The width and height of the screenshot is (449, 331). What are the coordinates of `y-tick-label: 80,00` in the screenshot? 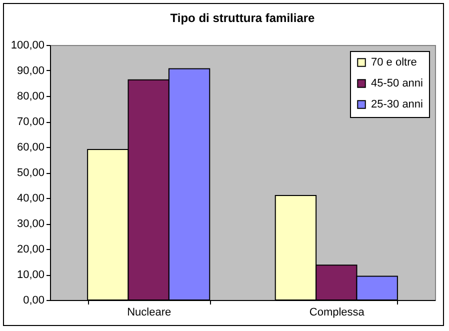 It's located at (30, 96).